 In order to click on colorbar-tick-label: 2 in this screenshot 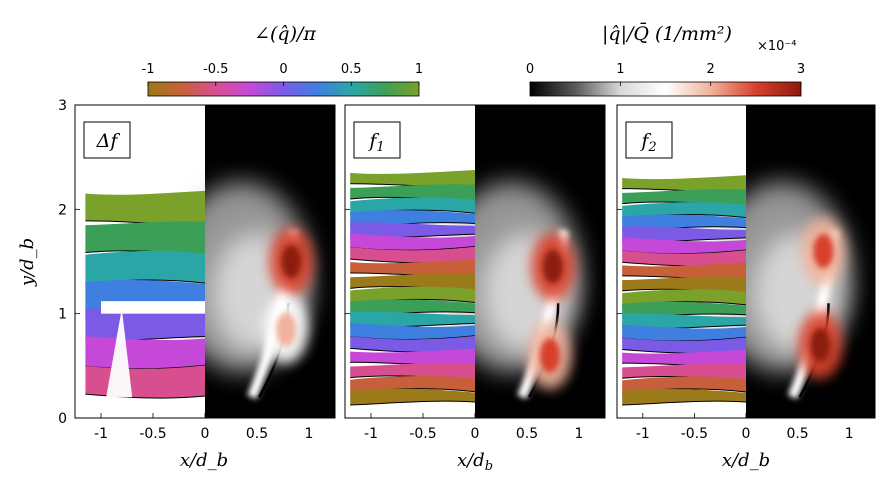, I will do `click(711, 69)`.